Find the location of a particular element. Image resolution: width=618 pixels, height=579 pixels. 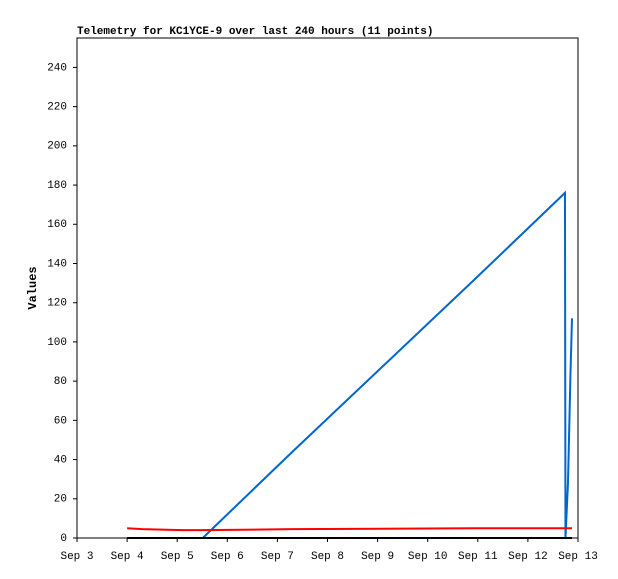

x-tick-label: Sep 3 is located at coordinates (76, 557).